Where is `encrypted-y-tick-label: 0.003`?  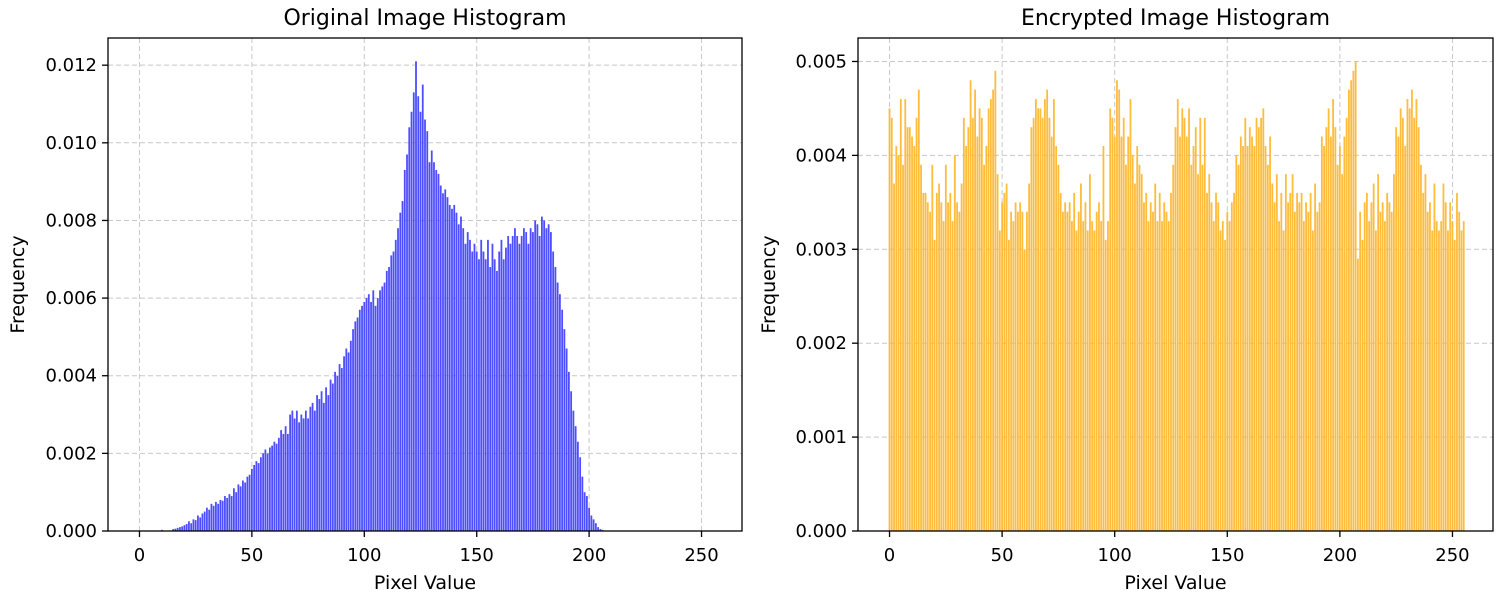
encrypted-y-tick-label: 0.003 is located at coordinates (821, 249).